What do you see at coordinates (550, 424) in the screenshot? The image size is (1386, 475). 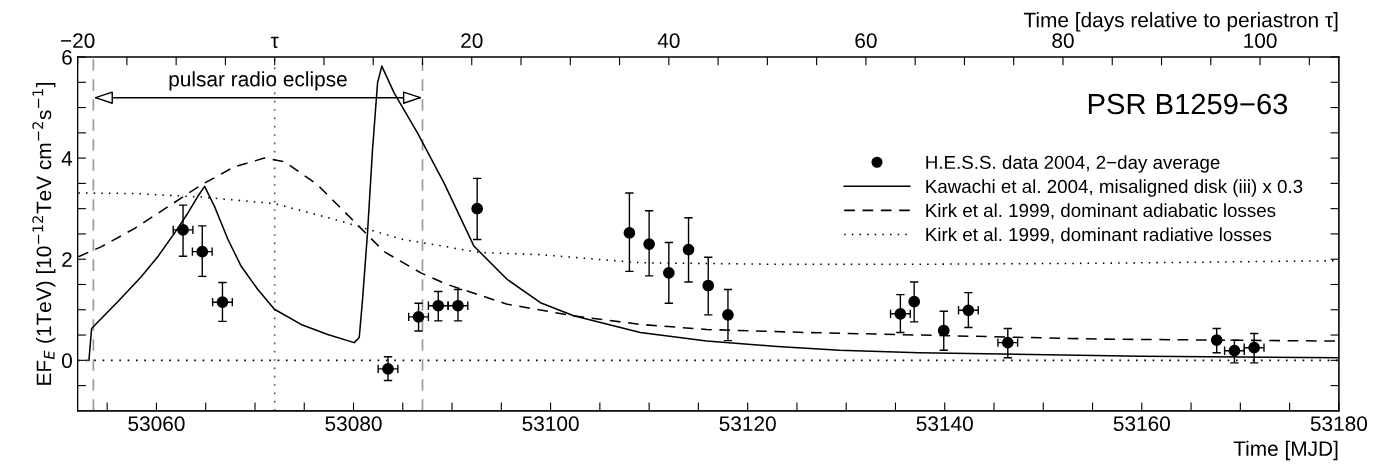 I see `x-tick-label: 53100` at bounding box center [550, 424].